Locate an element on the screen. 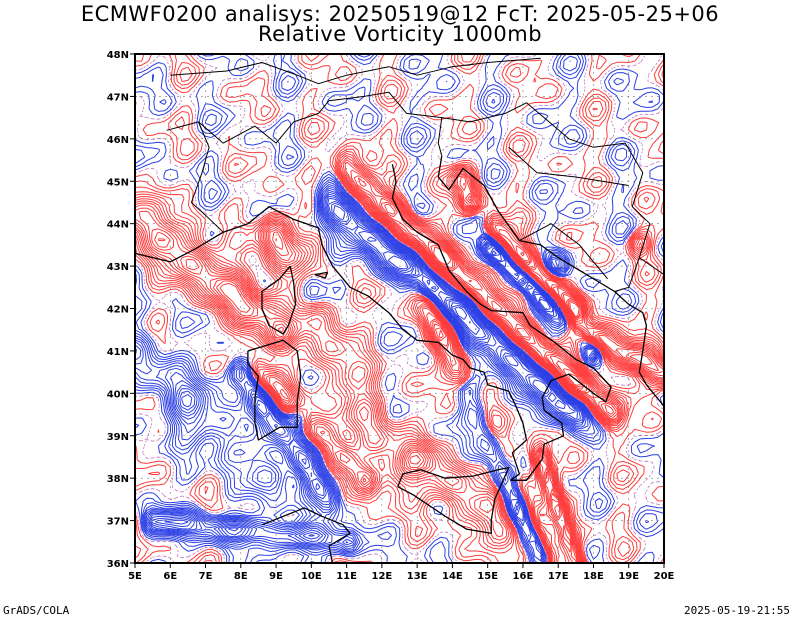 Image resolution: width=800 pixels, height=618 pixels. y-tick-label: 43N is located at coordinates (118, 267).